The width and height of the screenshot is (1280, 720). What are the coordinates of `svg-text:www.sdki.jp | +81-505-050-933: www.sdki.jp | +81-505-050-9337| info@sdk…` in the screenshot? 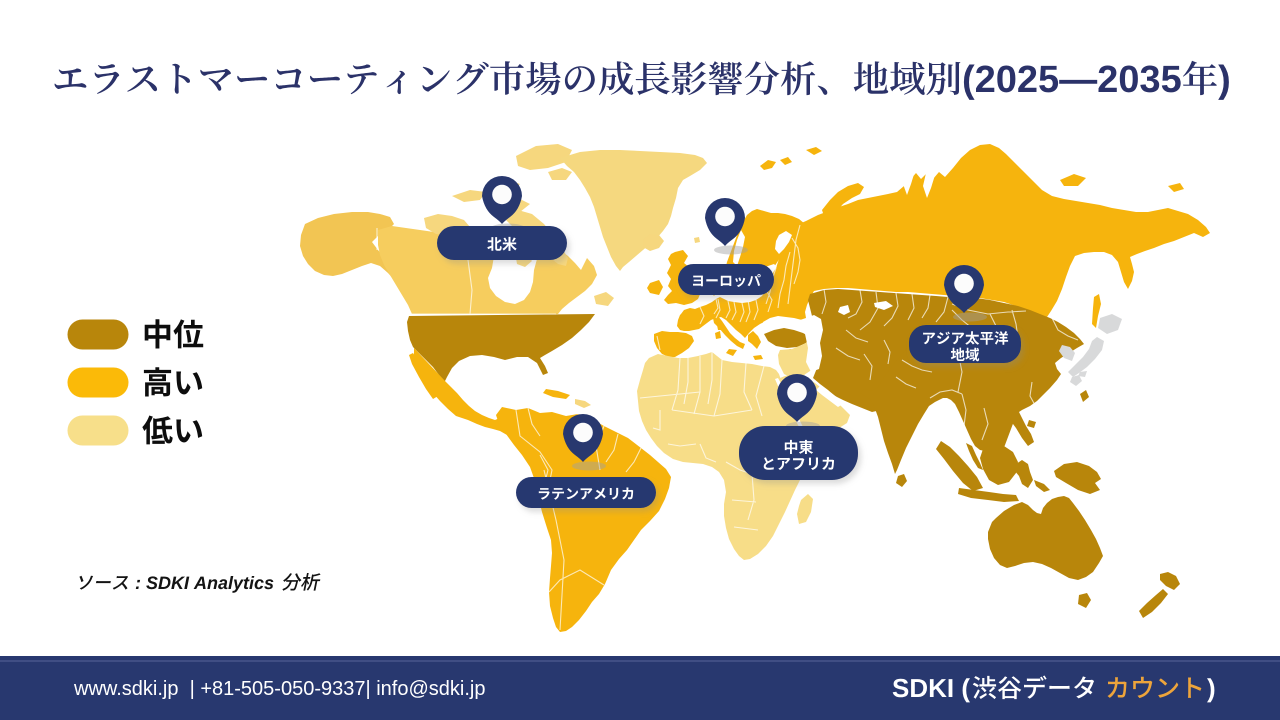 It's located at (279, 689).